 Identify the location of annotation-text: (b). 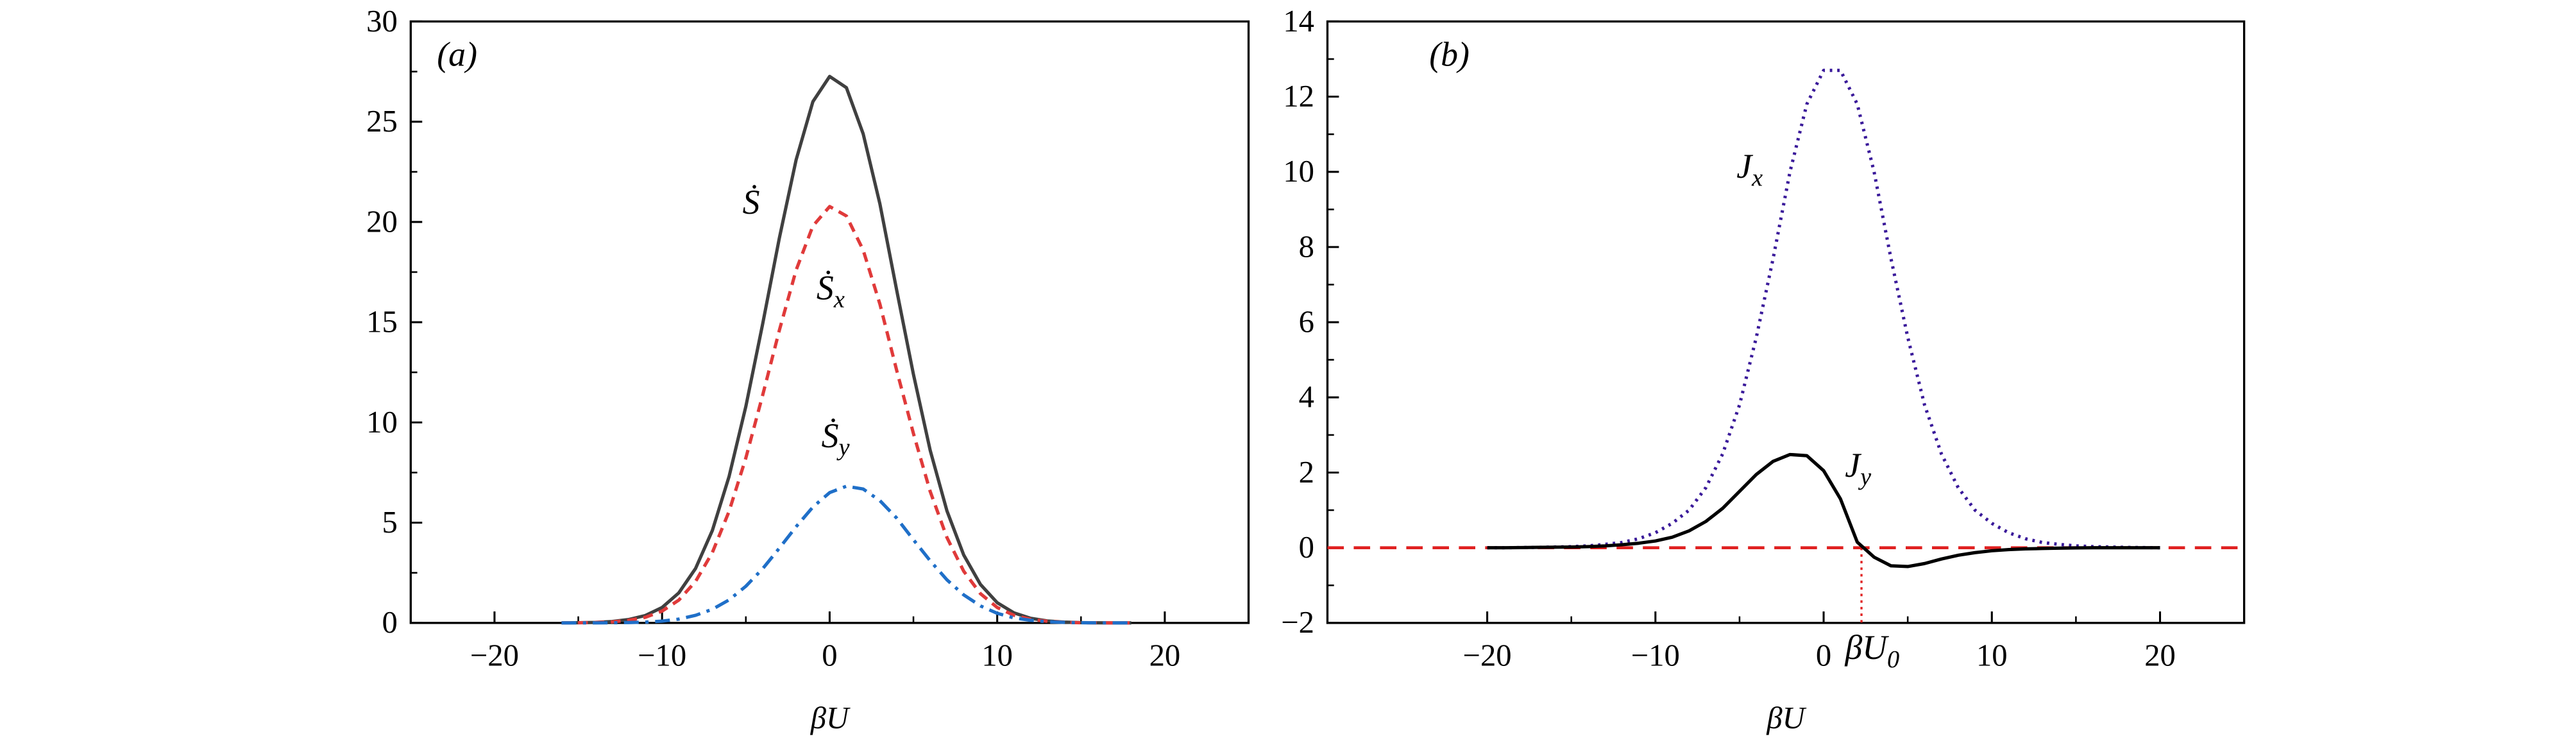
(1449, 54).